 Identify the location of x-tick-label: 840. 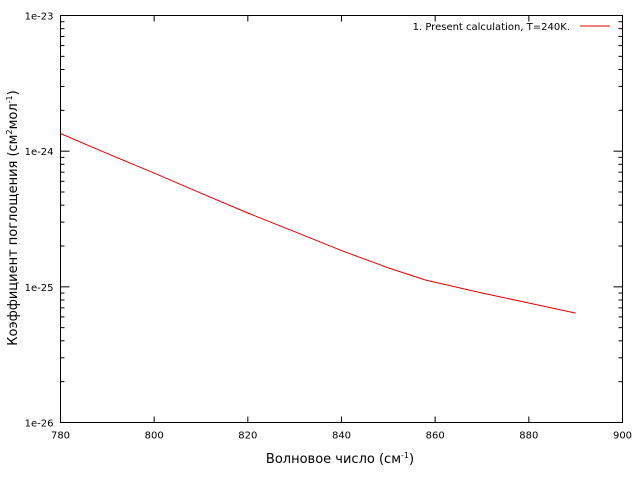
(341, 436).